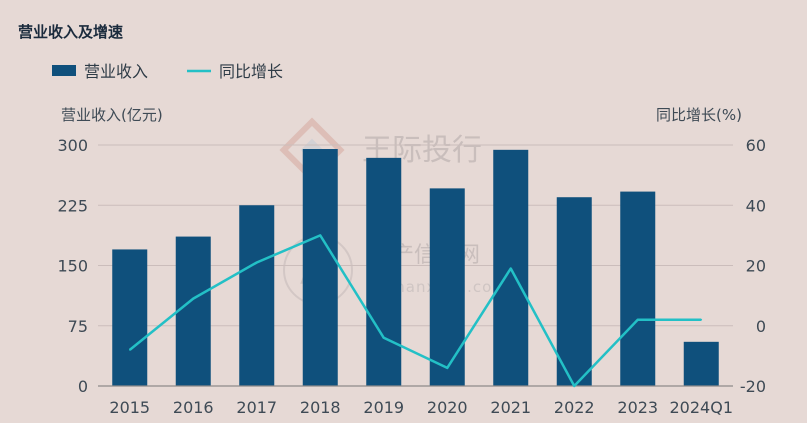 The width and height of the screenshot is (807, 423). Describe the element at coordinates (129, 407) in the screenshot. I see `x-tick-label: 2015` at that location.